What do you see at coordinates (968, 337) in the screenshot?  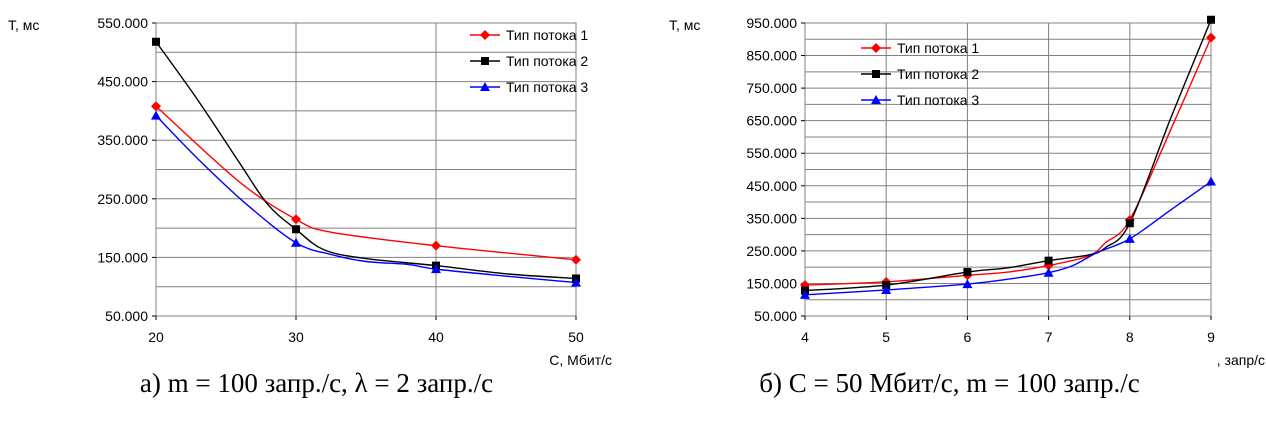 I see `x-tick-label: 6` at bounding box center [968, 337].